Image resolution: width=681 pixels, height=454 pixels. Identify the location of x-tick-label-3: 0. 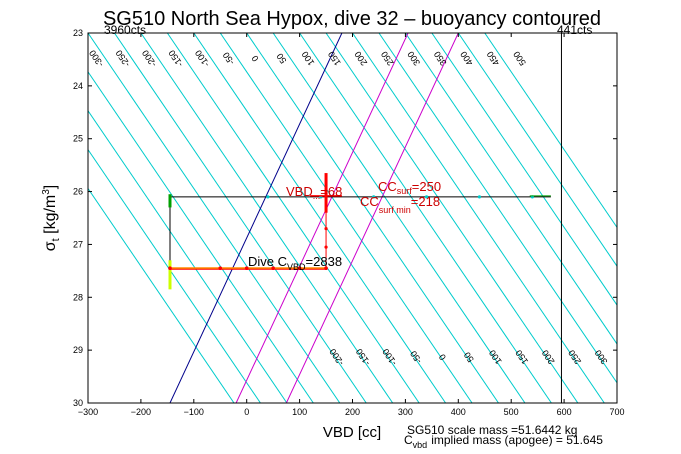
(246, 412).